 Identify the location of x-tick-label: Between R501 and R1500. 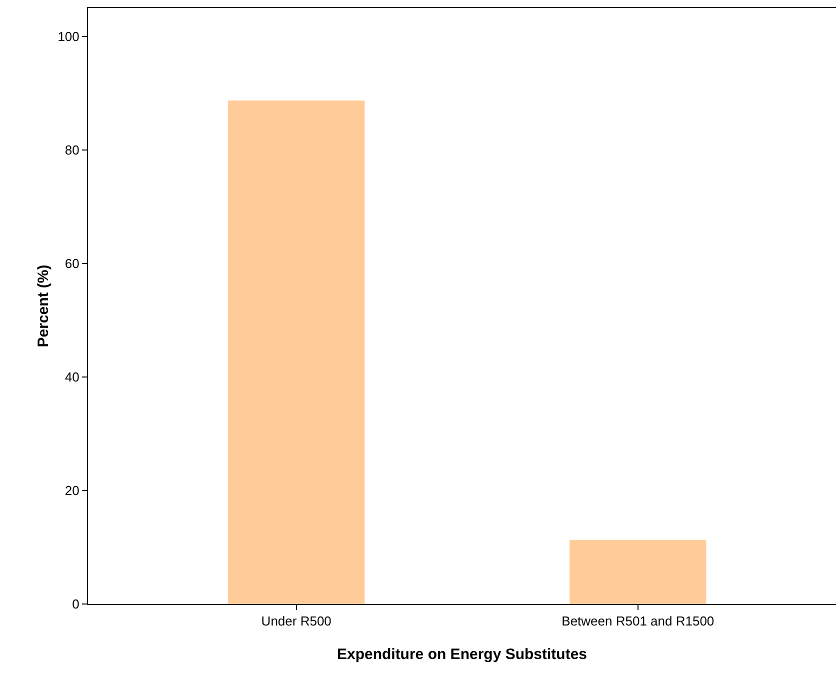
(638, 621).